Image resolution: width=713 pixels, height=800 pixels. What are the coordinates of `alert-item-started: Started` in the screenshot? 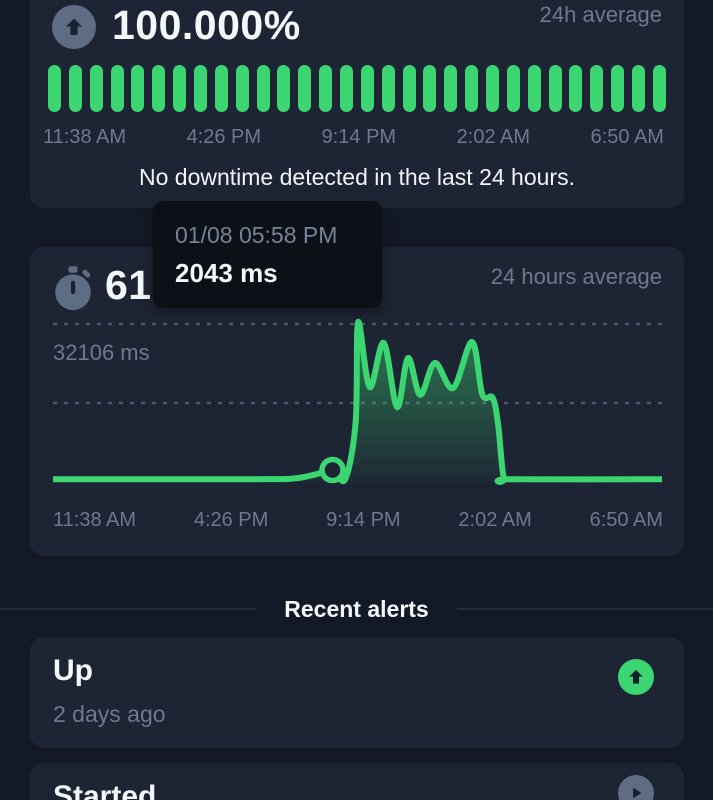 It's located at (357, 781).